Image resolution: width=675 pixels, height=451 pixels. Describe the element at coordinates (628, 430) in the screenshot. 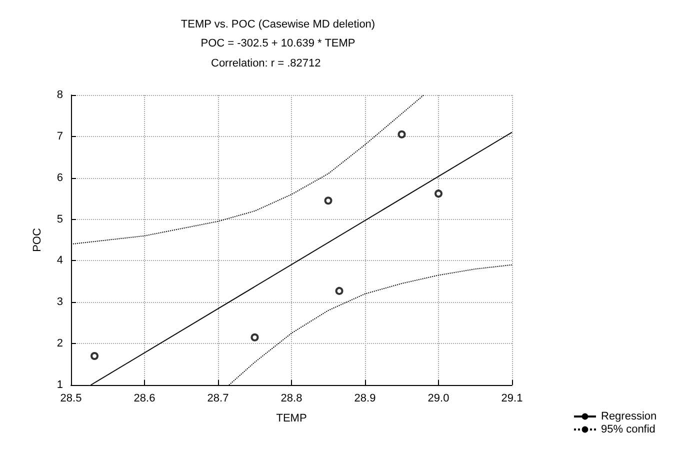

I see `legend-label: 95% confid` at that location.